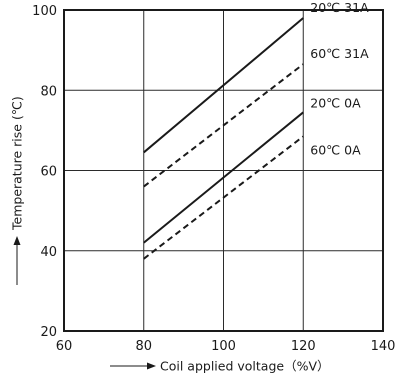 This screenshot has width=398, height=378. Describe the element at coordinates (339, 7) in the screenshot. I see `series-label-1: 20℃ 31A` at that location.